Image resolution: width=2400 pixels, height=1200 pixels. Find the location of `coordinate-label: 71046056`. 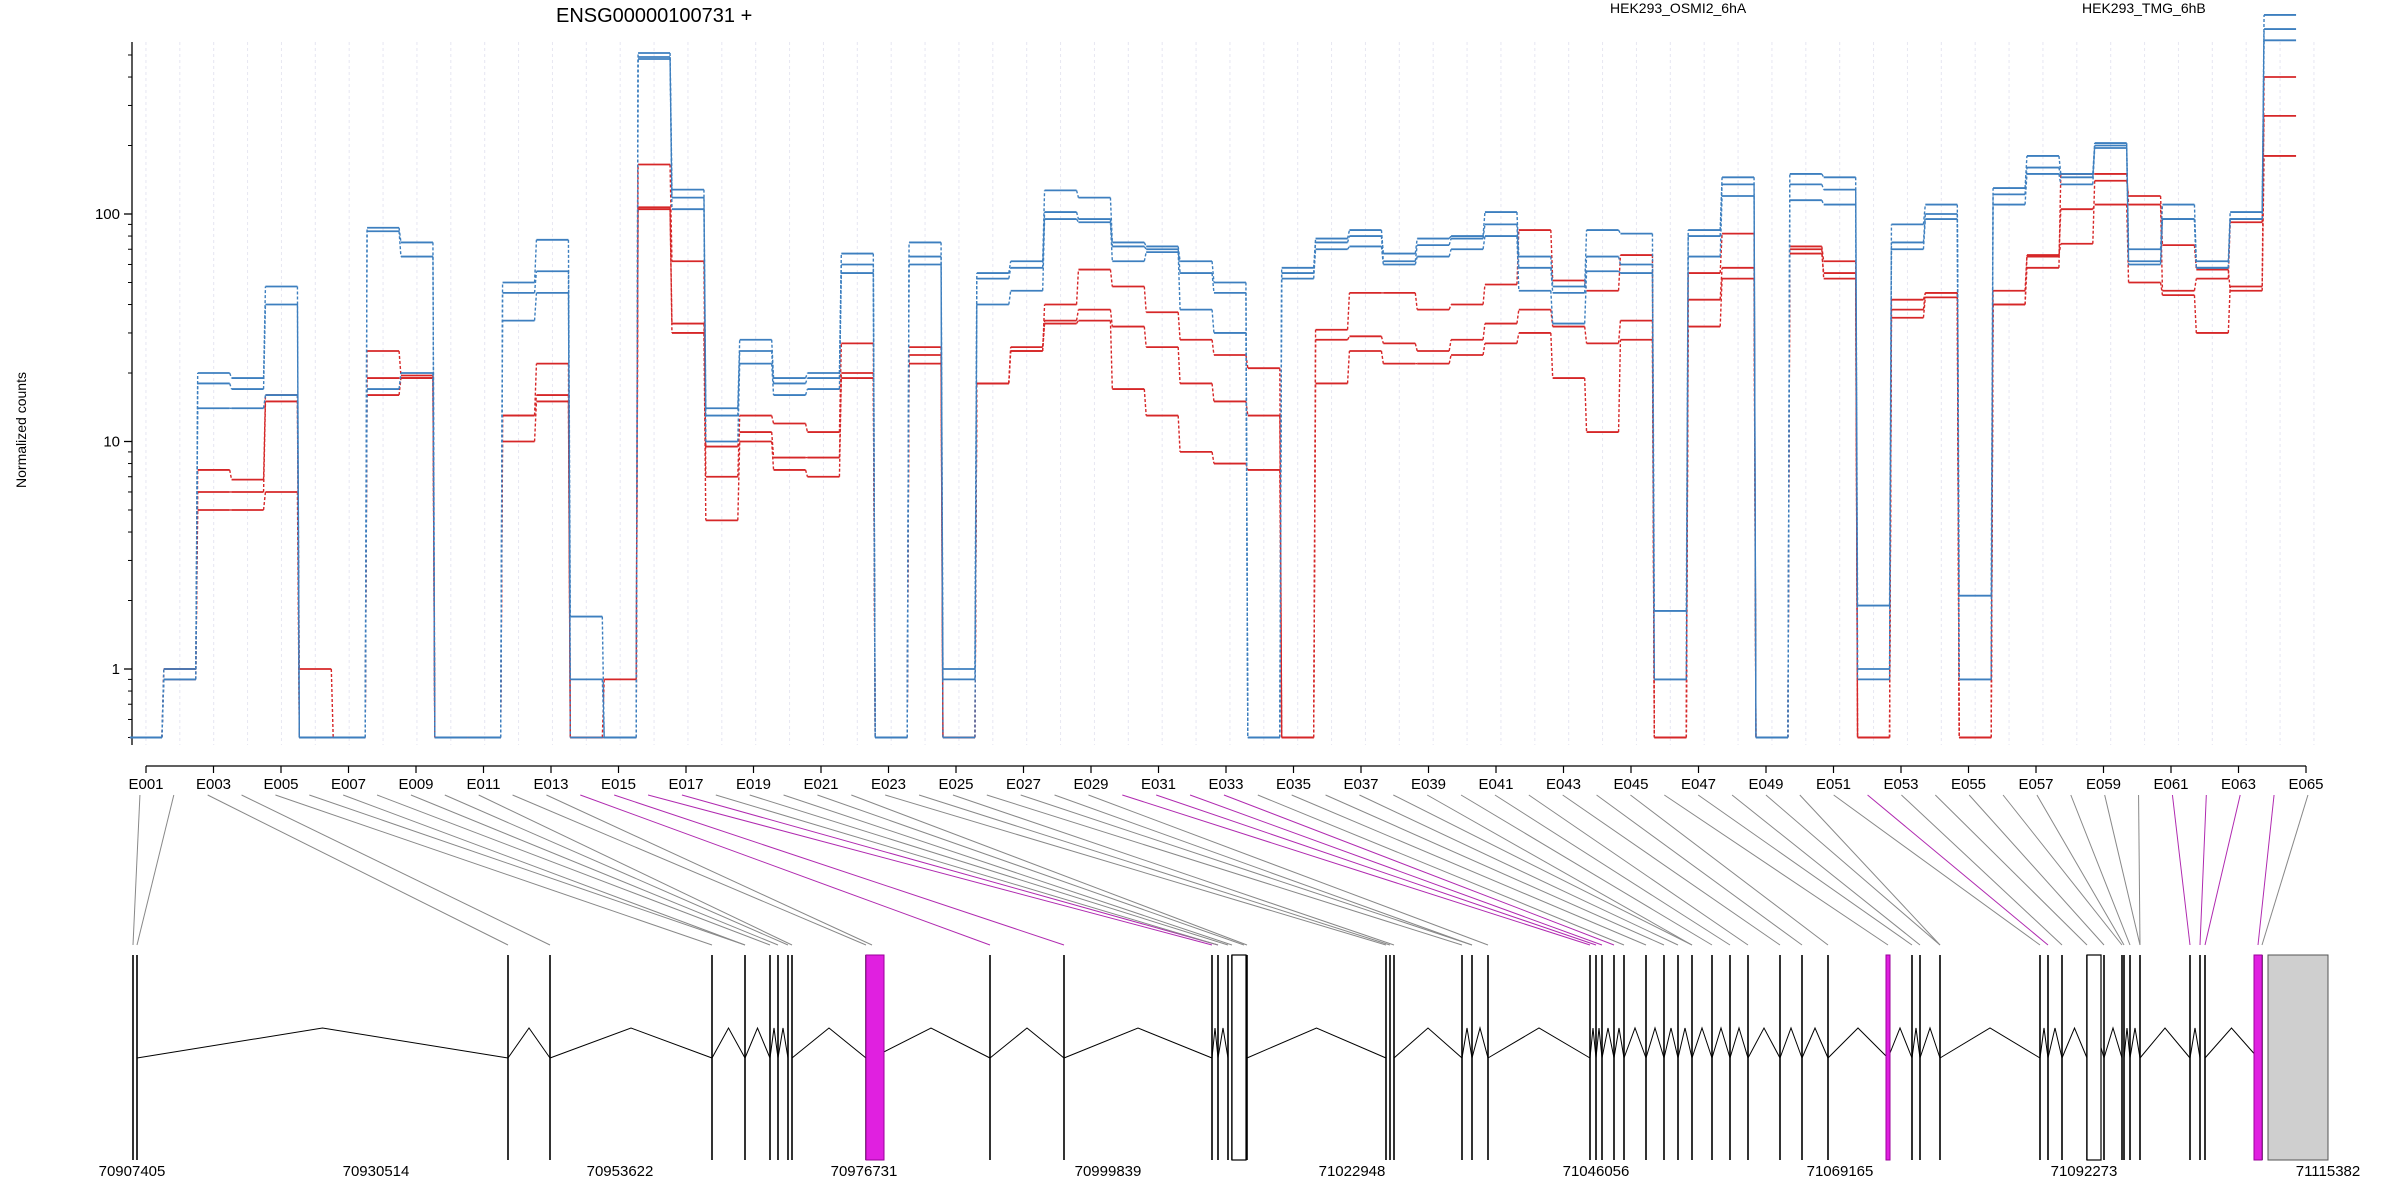

coordinate-label: 71046056 is located at coordinates (1596, 1171).